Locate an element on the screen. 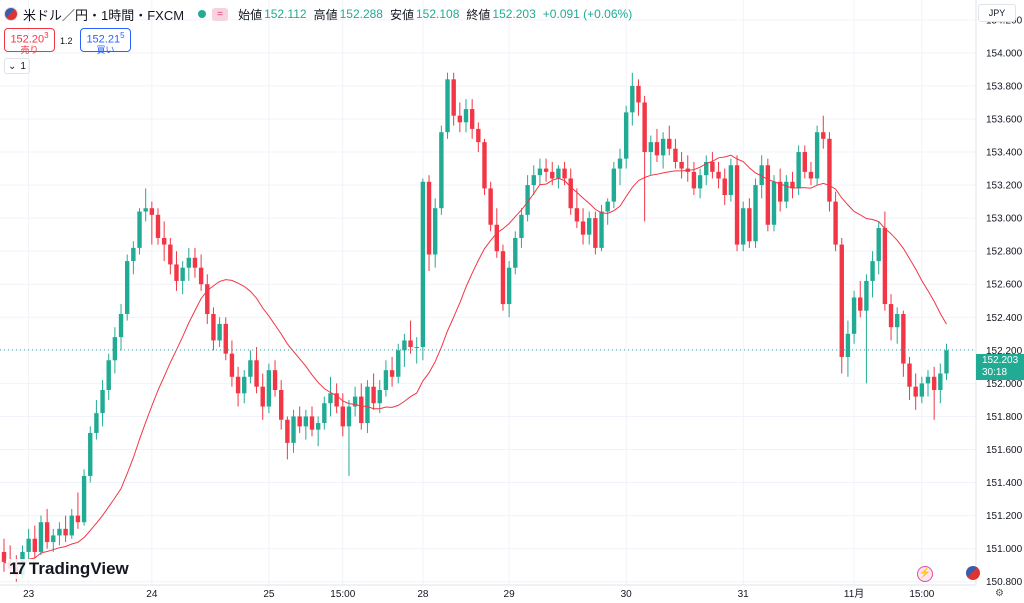 This screenshot has width=1024, height=603. price-tick-label: 153.200 is located at coordinates (1004, 186).